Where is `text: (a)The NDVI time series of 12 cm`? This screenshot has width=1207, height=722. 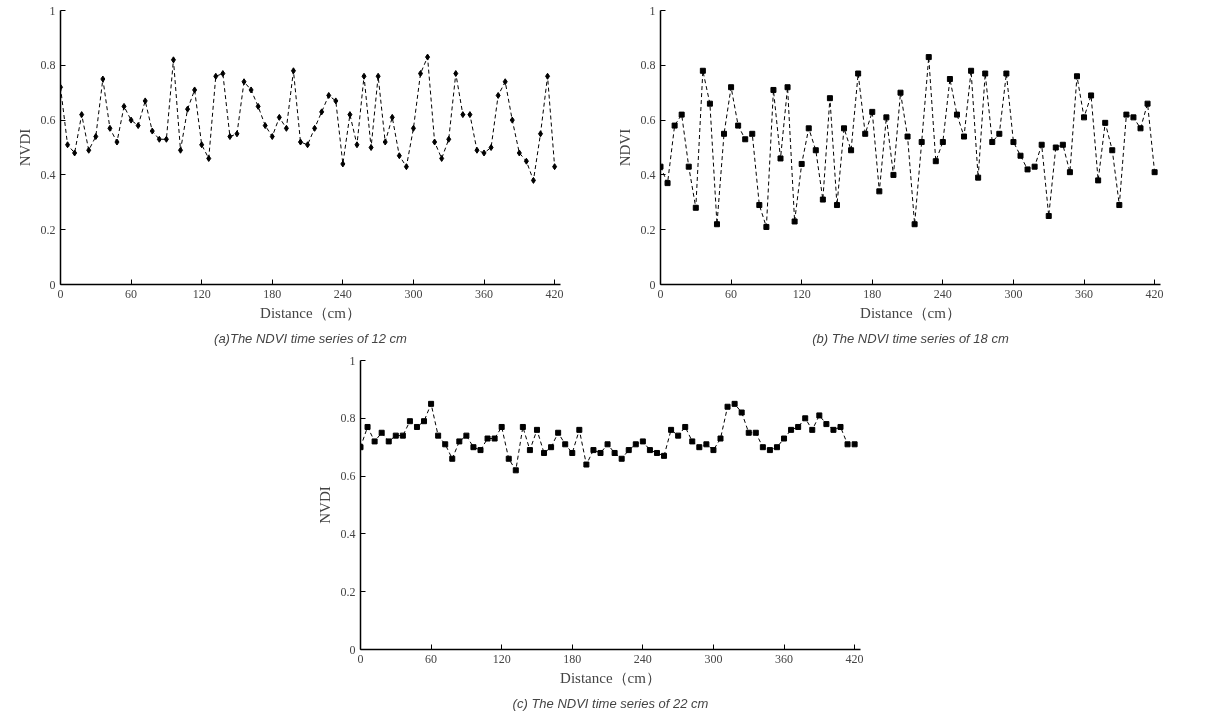 text: (a)The NDVI time series of 12 cm is located at coordinates (311, 338).